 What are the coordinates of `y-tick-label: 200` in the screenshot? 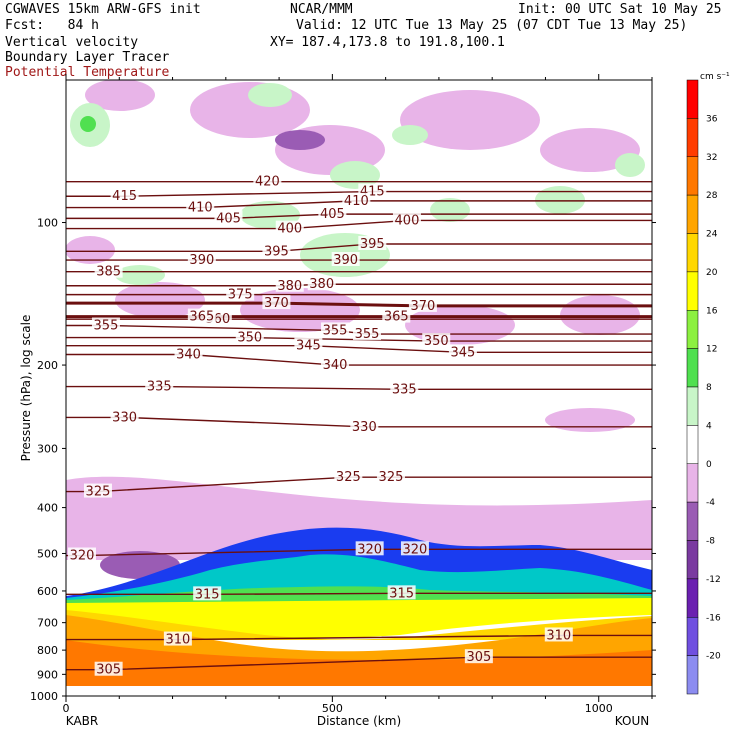 It's located at (47, 365).